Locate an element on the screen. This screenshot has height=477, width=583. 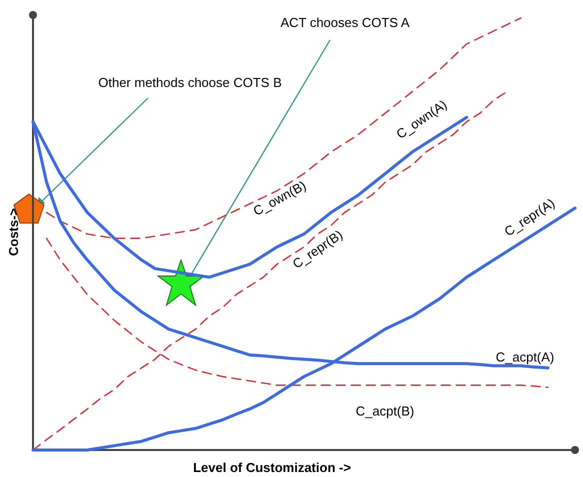
series-label: C_acpt(A) is located at coordinates (525, 357).